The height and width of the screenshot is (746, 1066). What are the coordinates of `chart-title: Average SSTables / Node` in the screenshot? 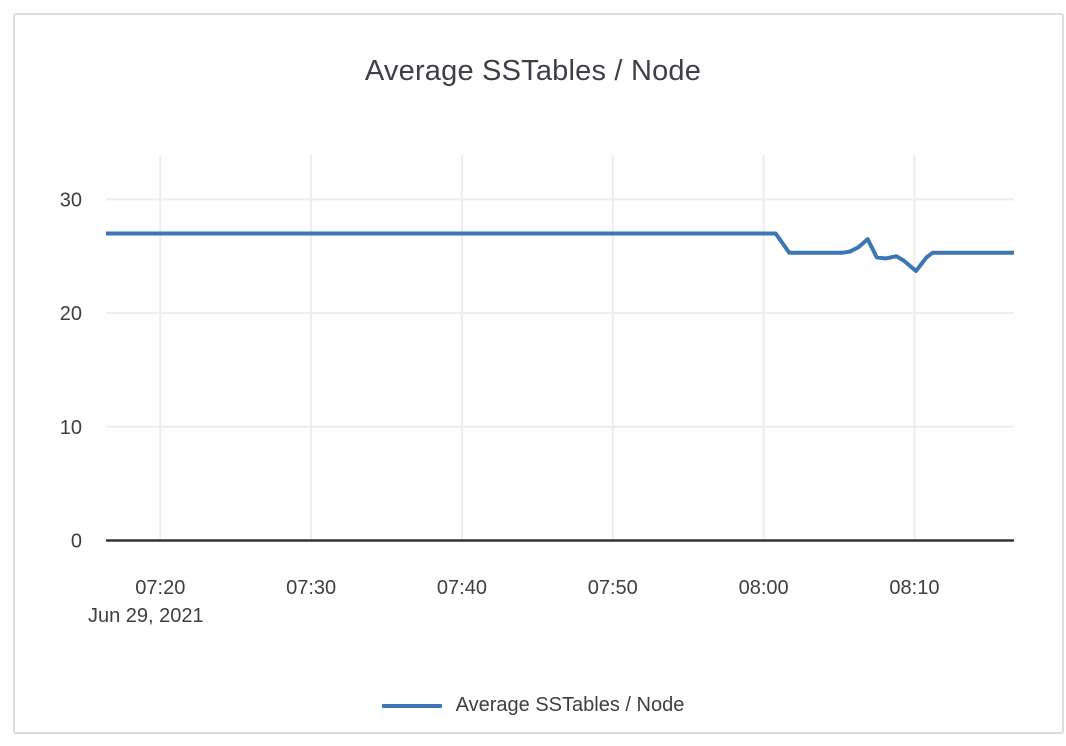 It's located at (533, 71).